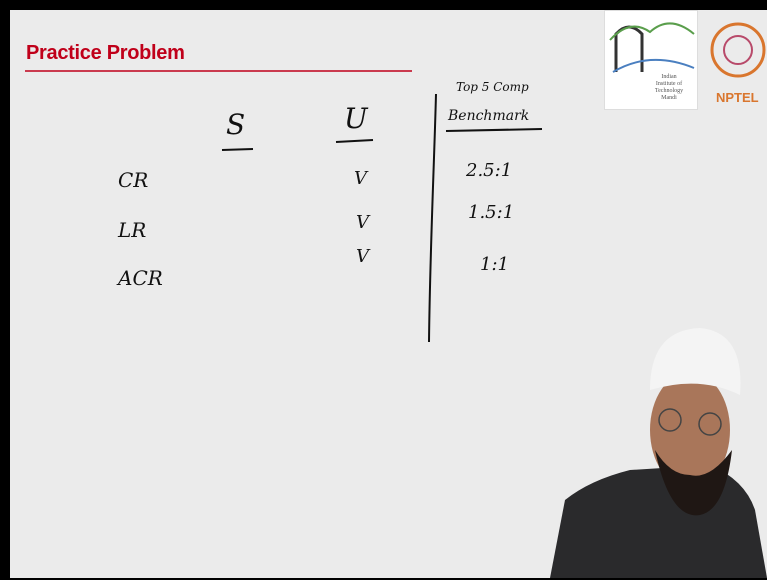  I want to click on row-label: CR, so click(133, 180).